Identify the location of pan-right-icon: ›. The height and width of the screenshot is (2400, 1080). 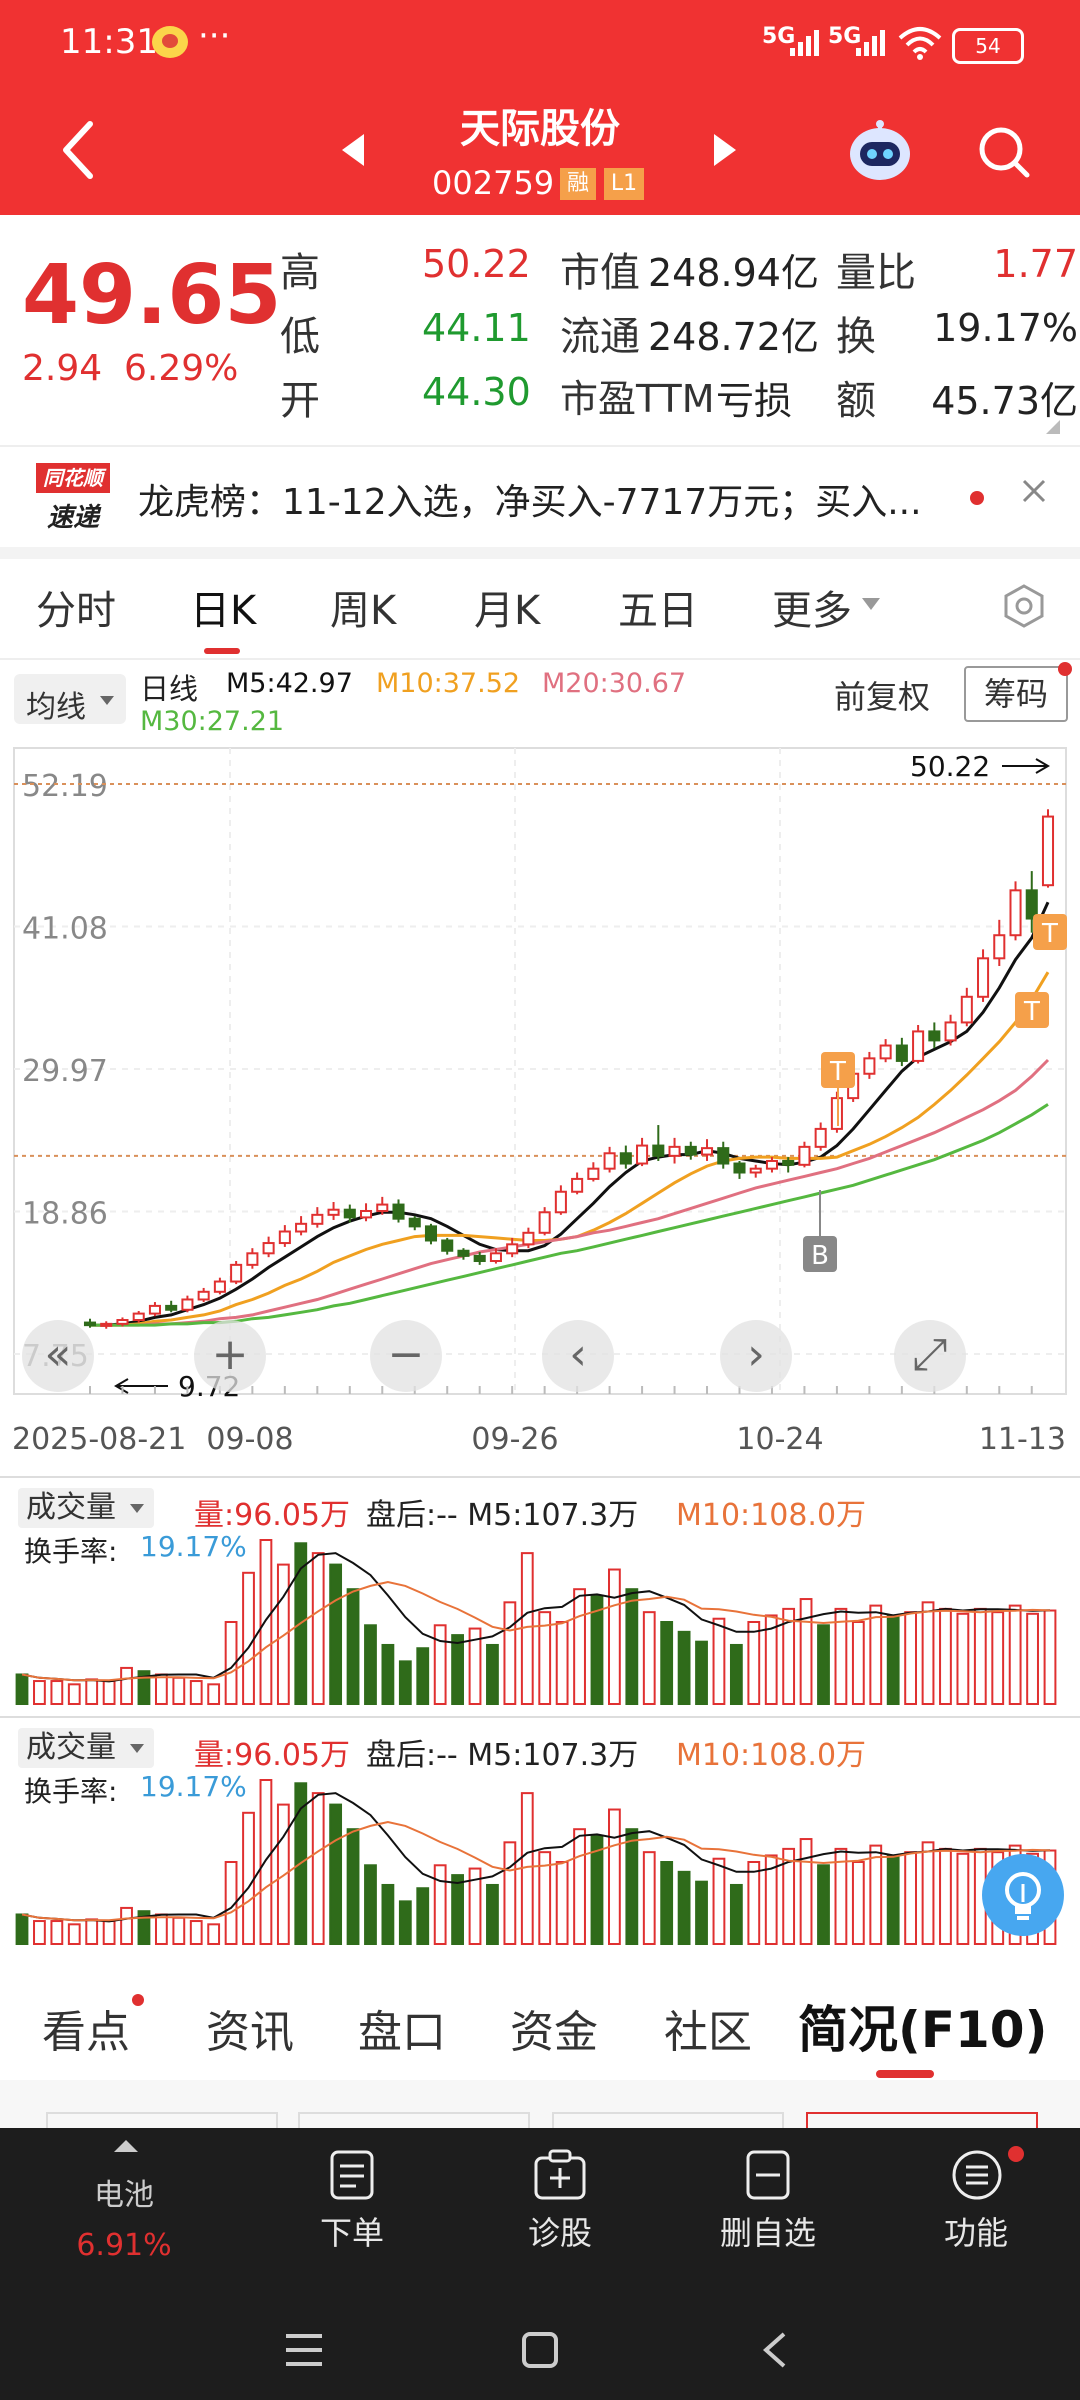
(756, 1356).